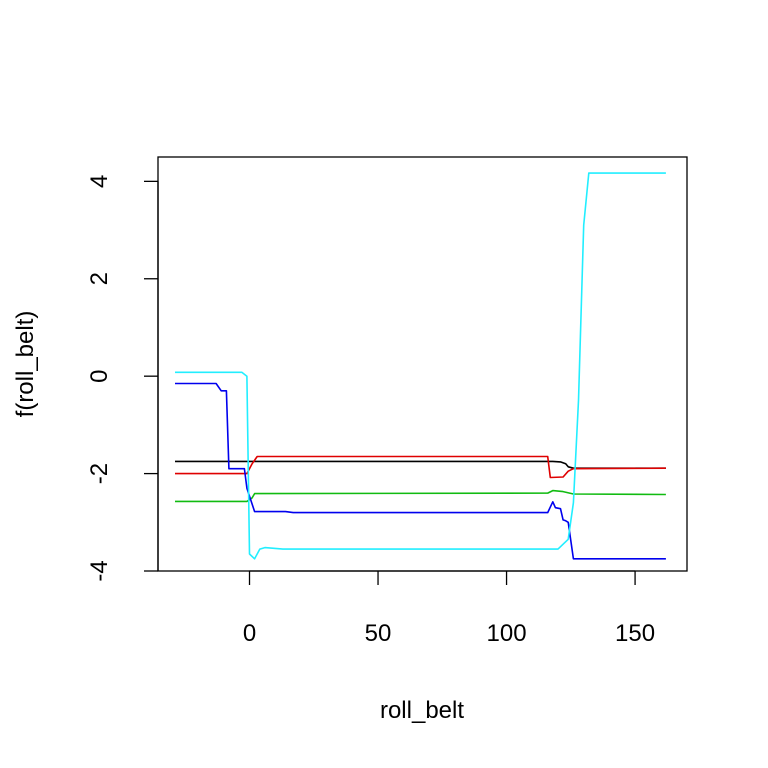  What do you see at coordinates (99, 570) in the screenshot?
I see `y-tick-label: -4` at bounding box center [99, 570].